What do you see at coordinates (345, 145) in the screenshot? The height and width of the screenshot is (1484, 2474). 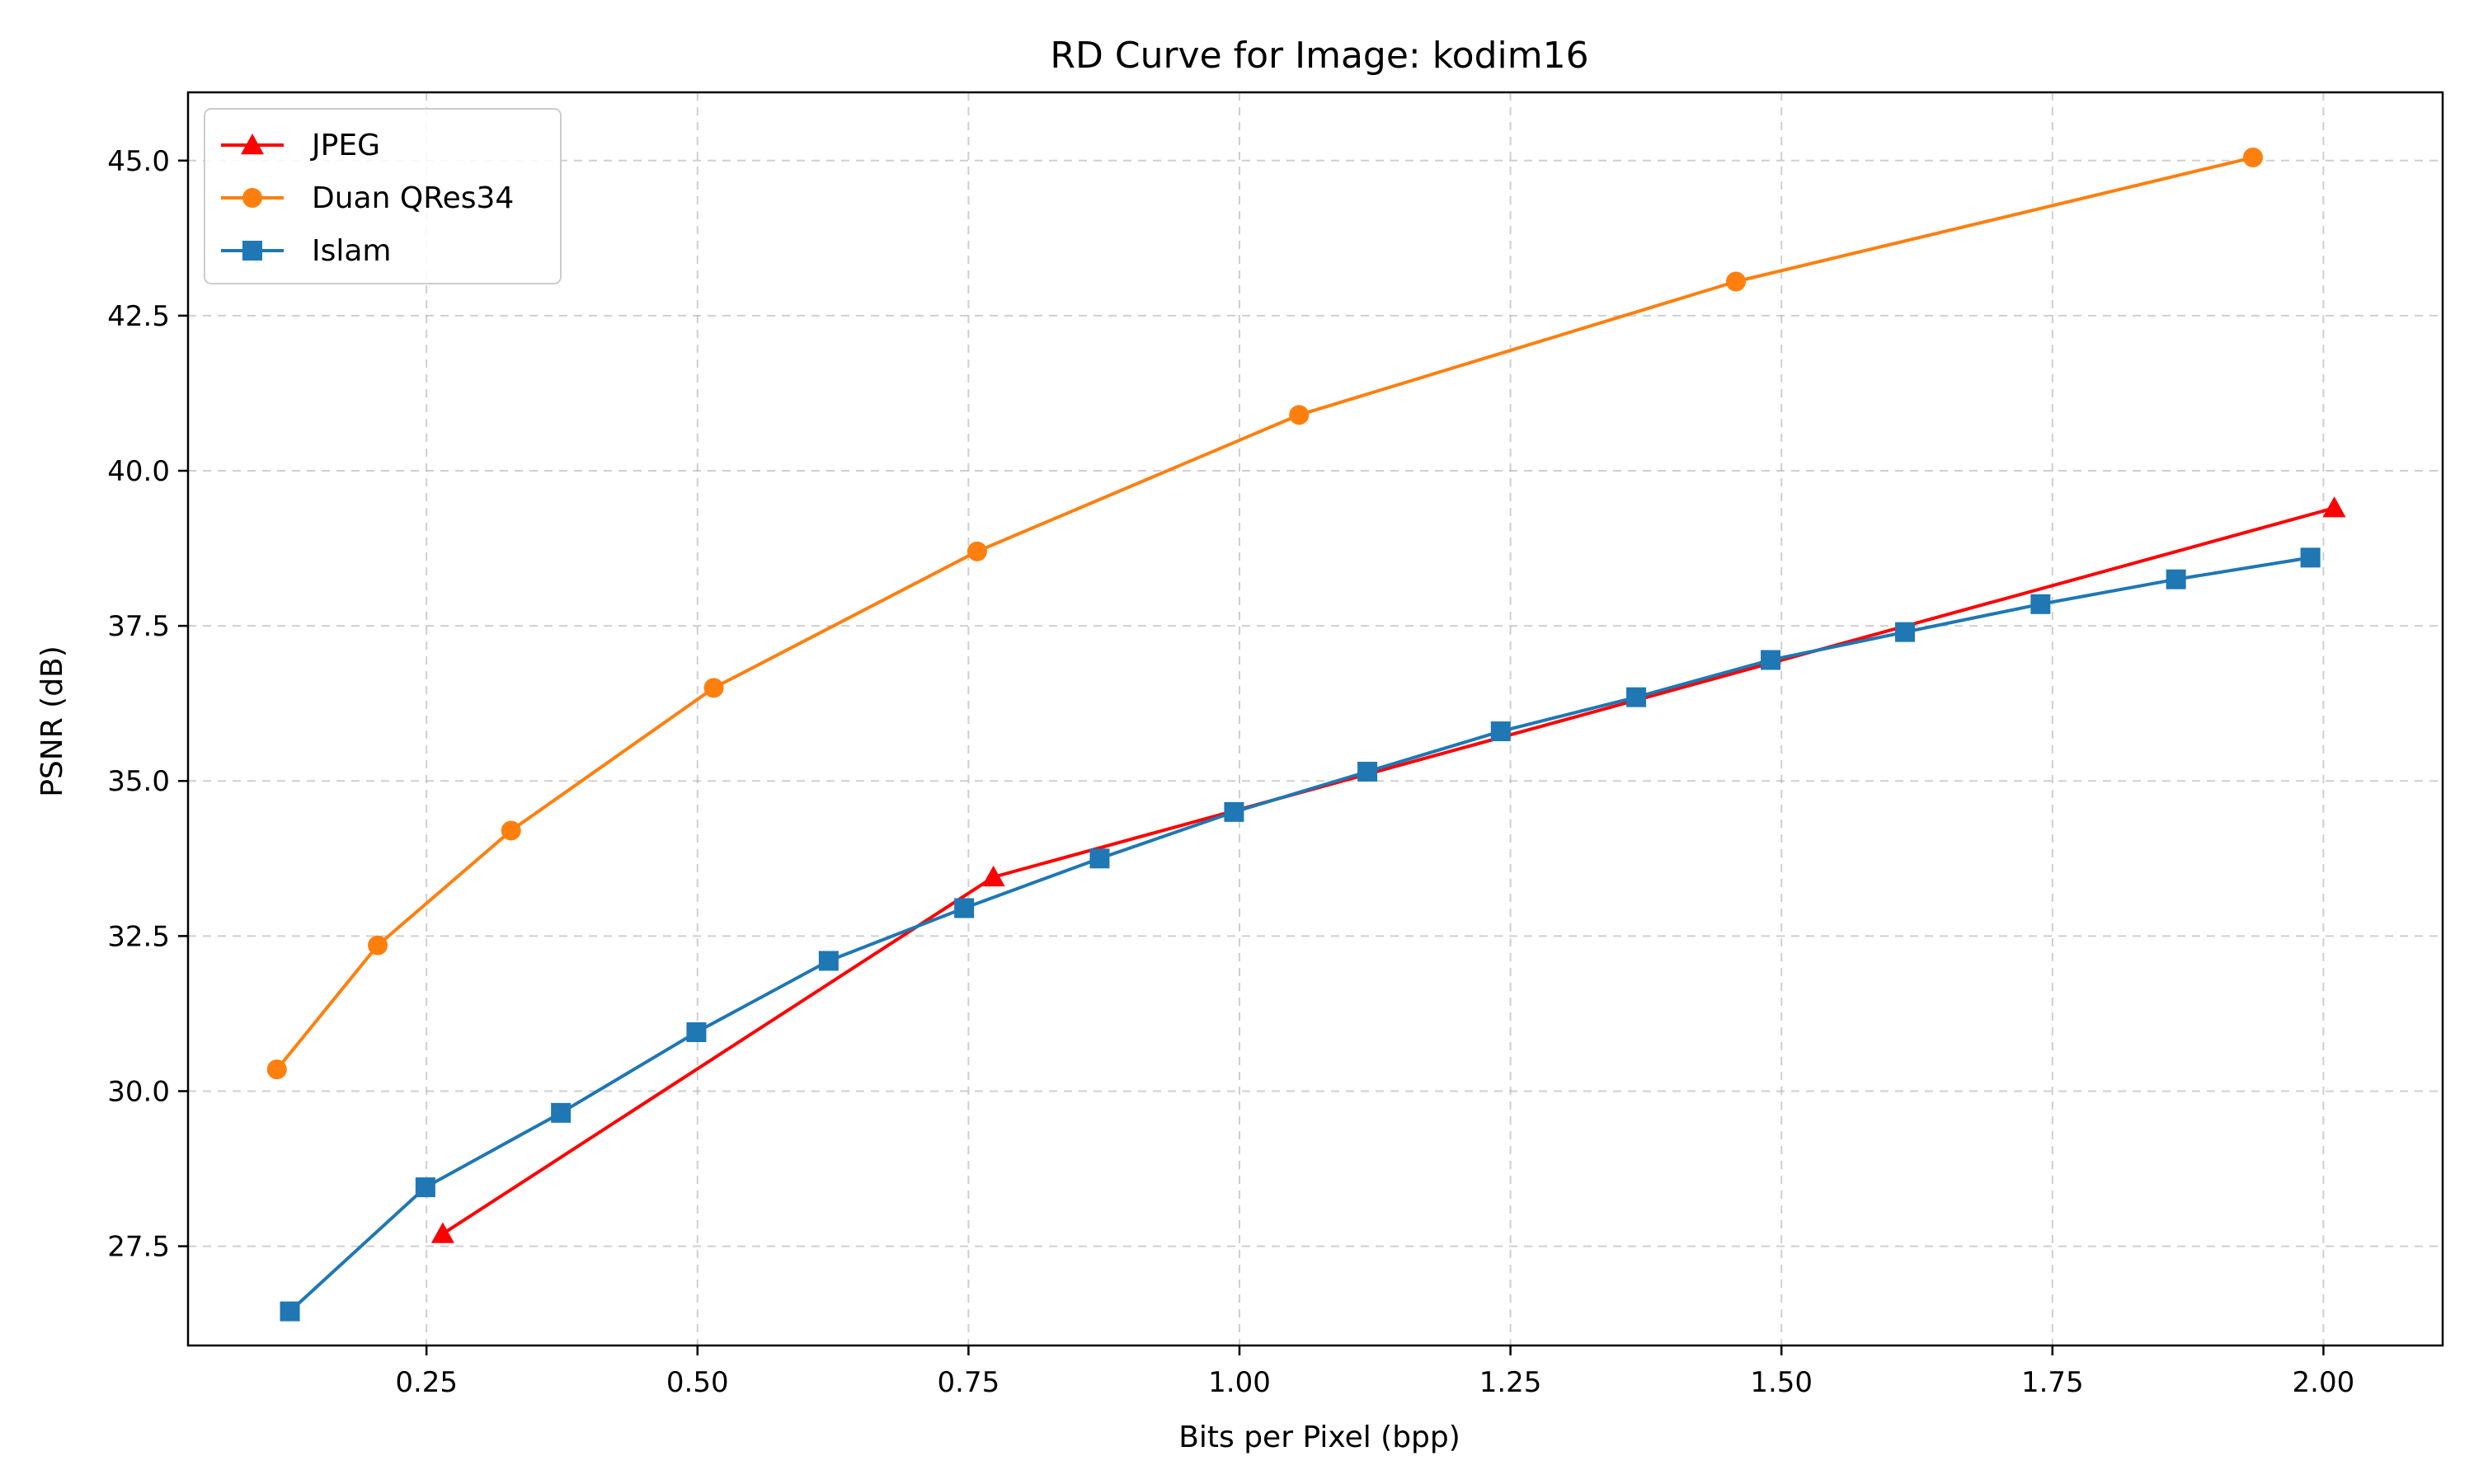 I see `legend-label: JPEG` at bounding box center [345, 145].